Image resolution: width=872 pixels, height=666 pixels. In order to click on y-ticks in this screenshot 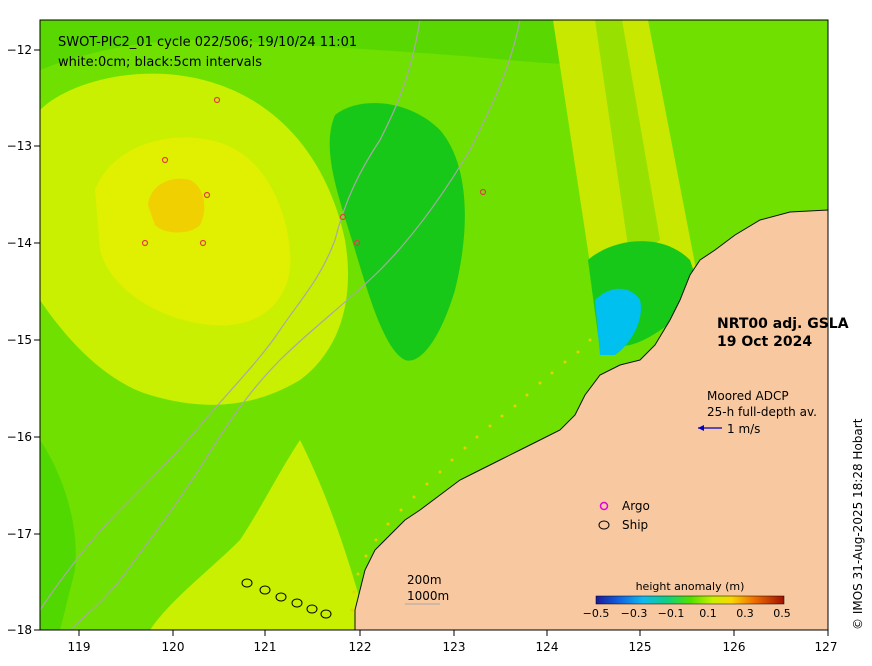, I will do `click(37, 340)`.